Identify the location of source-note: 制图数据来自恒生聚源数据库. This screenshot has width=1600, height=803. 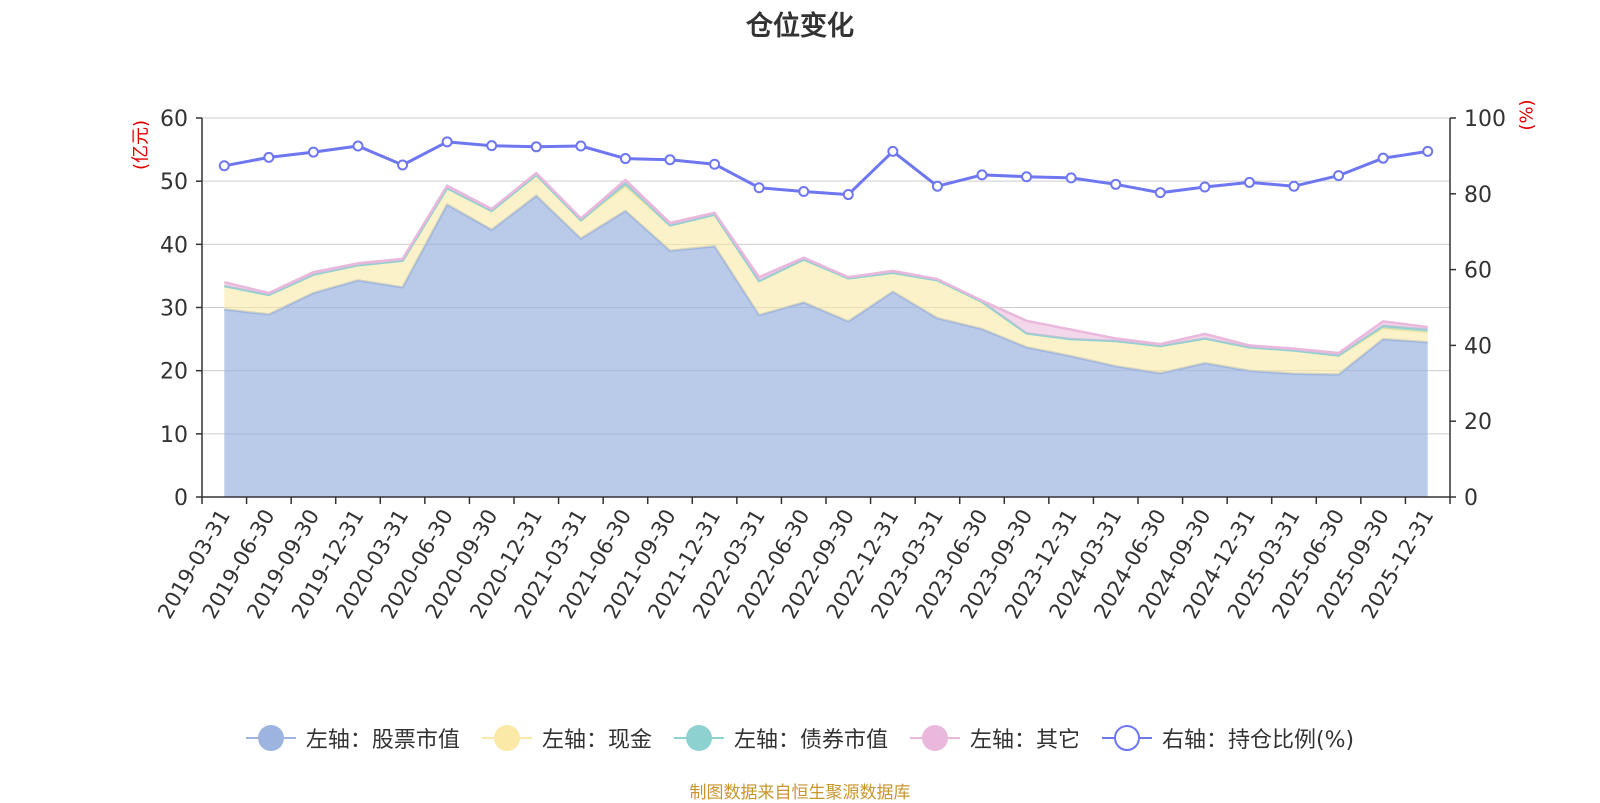
(800, 793).